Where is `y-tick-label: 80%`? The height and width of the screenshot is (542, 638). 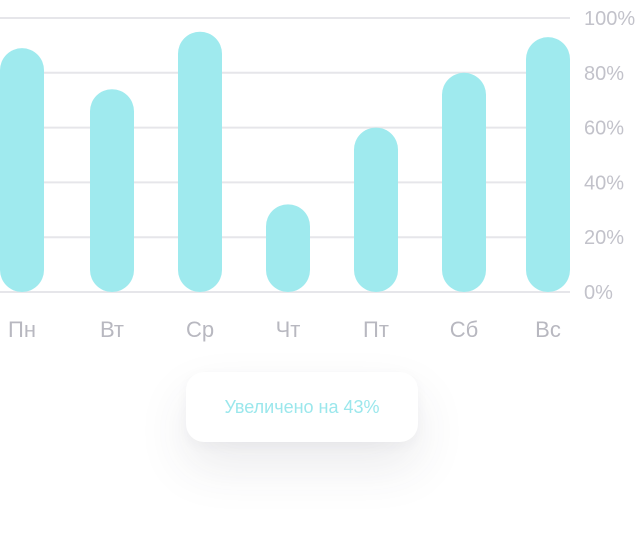
y-tick-label: 80% is located at coordinates (604, 74).